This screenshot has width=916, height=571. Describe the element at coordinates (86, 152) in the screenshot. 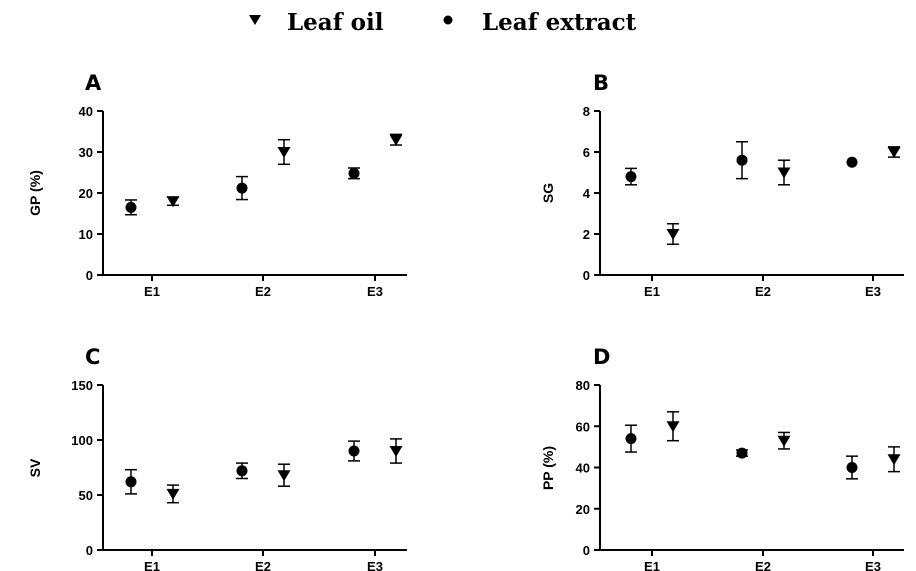

I see `y-tick-label: 30` at that location.